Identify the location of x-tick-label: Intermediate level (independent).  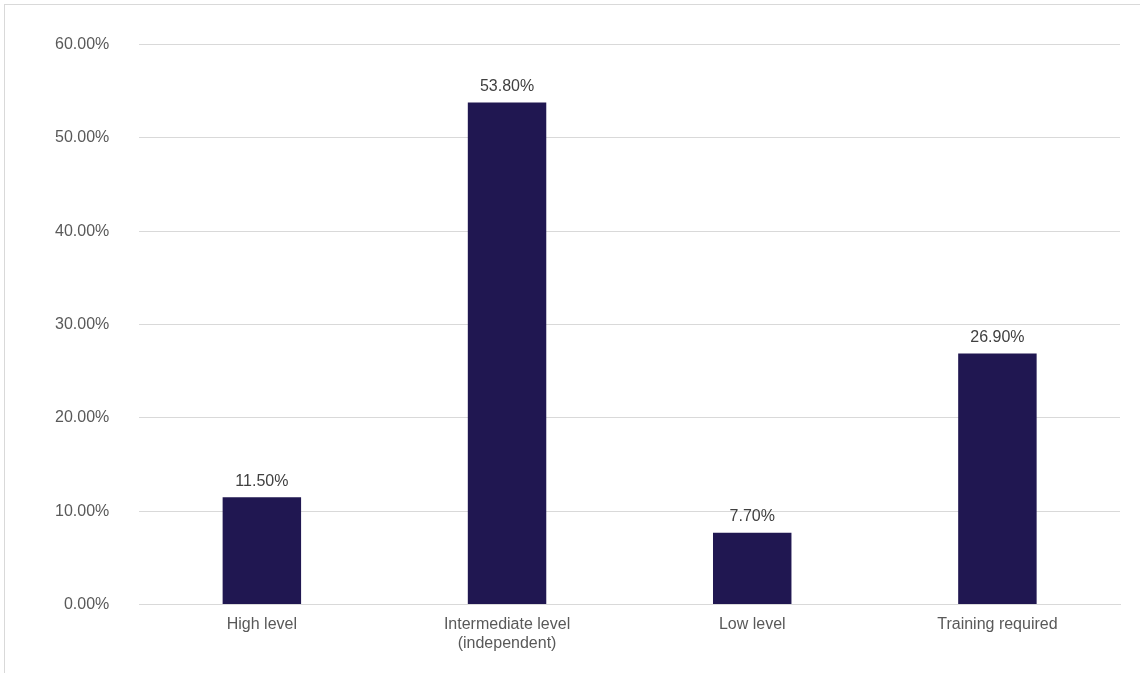
(507, 632).